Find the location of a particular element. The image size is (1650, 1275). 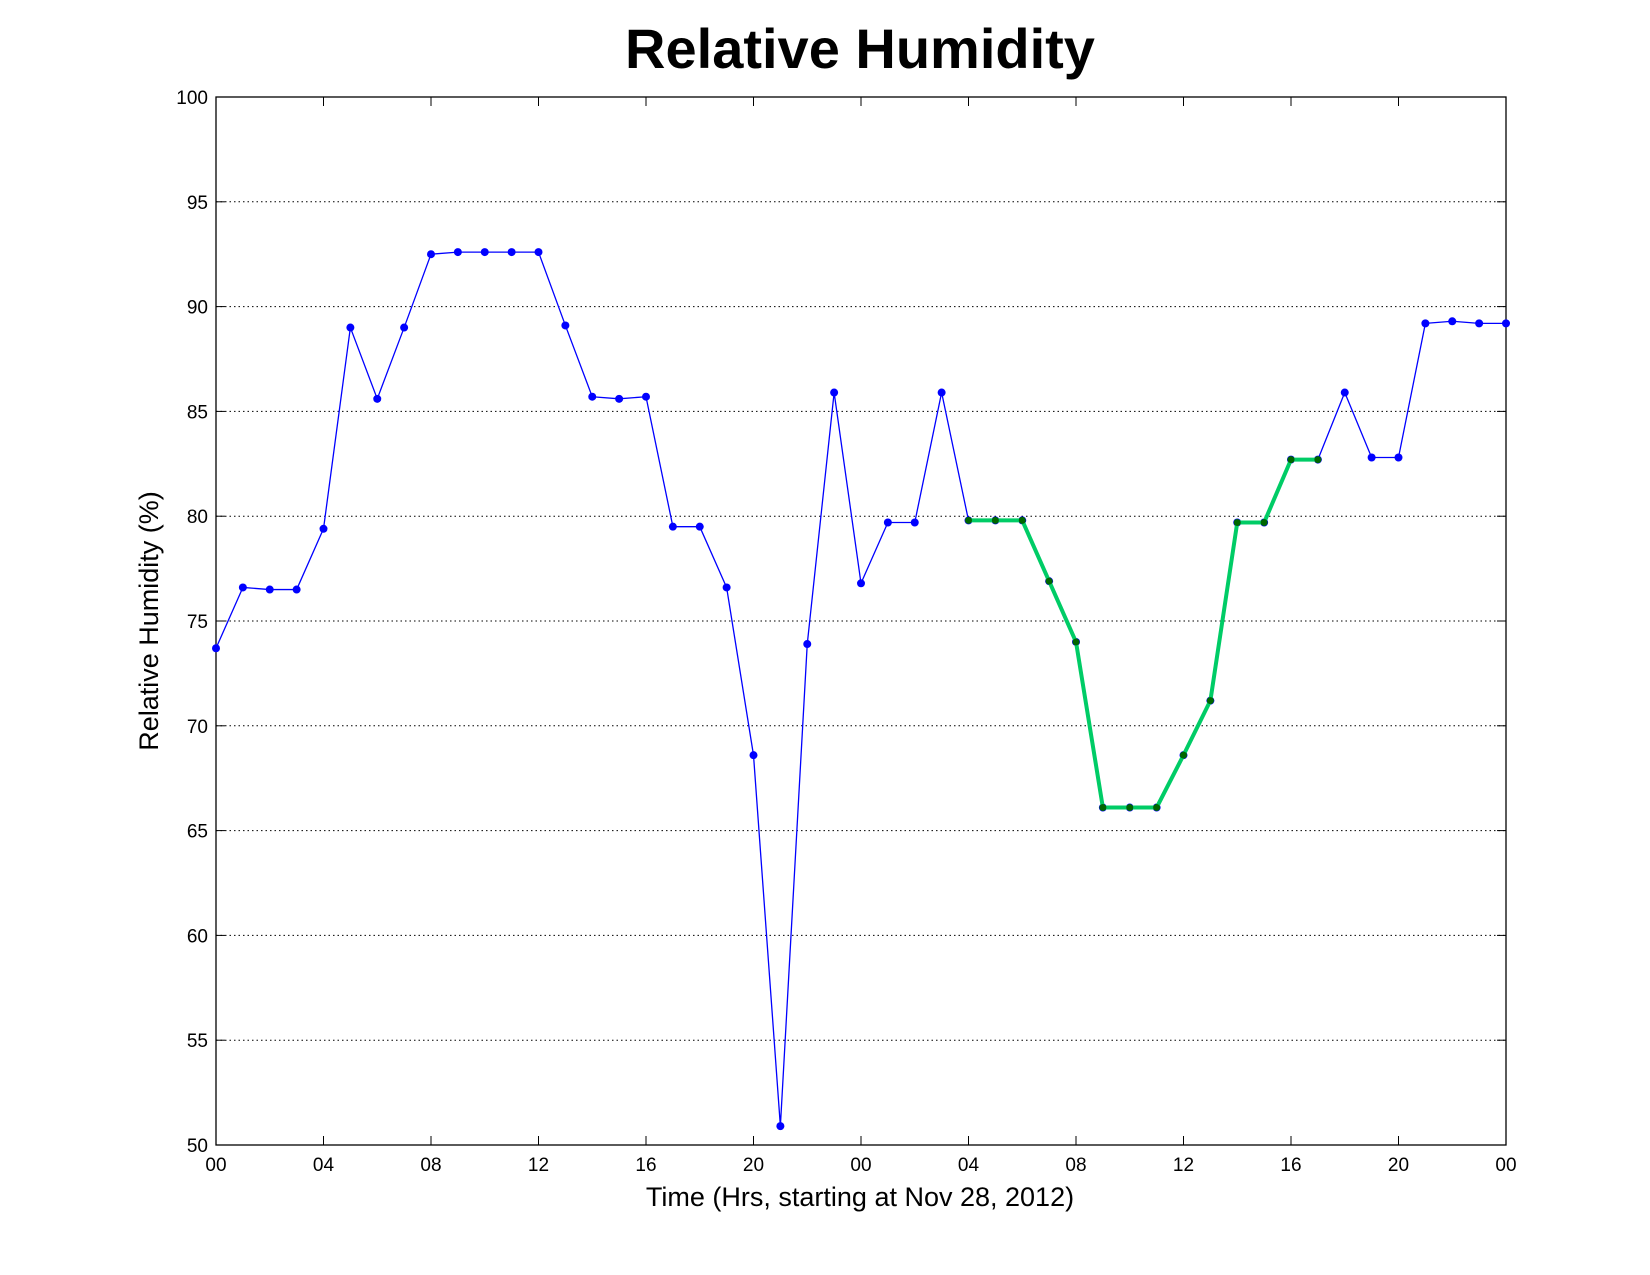

y-tick-label: 60 is located at coordinates (197, 936).